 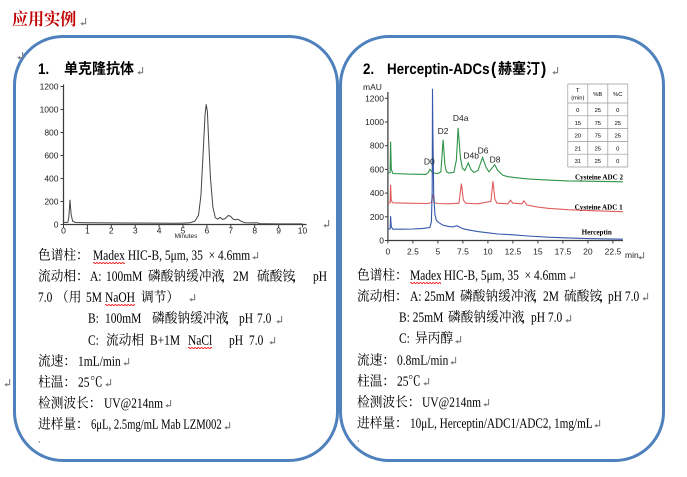 What do you see at coordinates (599, 178) in the screenshot?
I see `svg-text: Cysteine ADC 2` at bounding box center [599, 178].